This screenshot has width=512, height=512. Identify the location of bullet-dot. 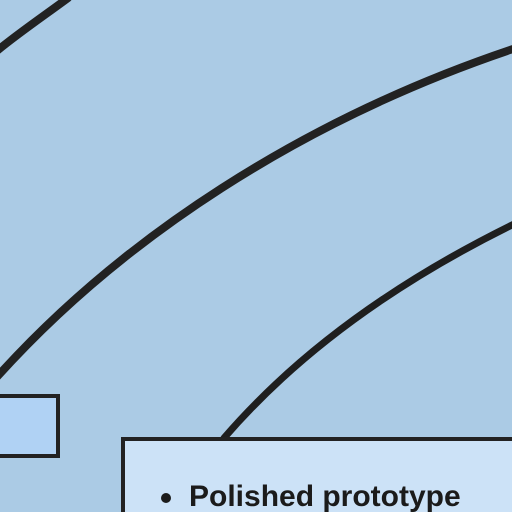
(166, 498).